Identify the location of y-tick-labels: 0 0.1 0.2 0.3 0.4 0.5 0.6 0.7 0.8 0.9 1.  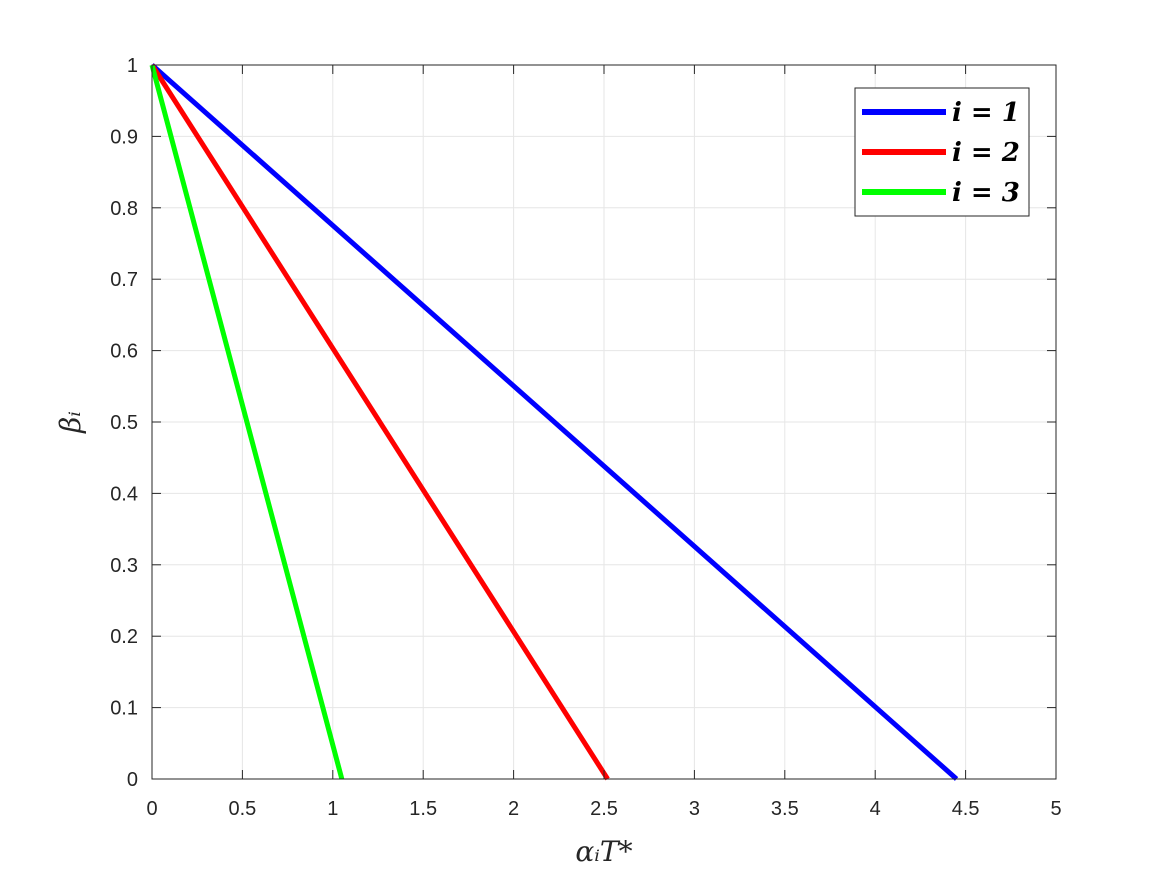
(124, 423).